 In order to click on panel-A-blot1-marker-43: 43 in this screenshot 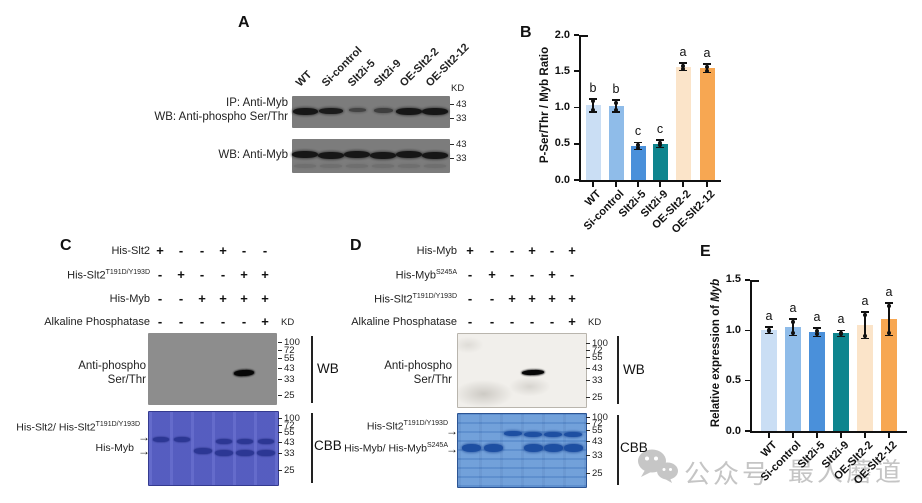, I will do `click(458, 105)`.